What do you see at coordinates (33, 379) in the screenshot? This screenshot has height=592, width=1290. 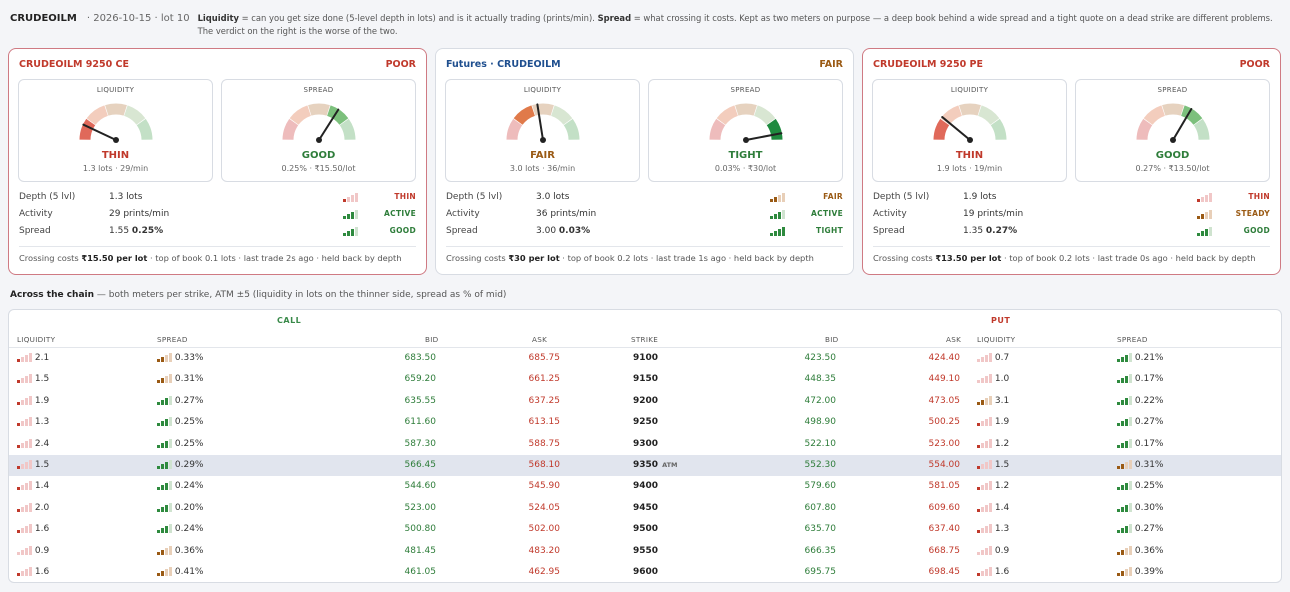 I see `call-liquidity: 1.5` at bounding box center [33, 379].